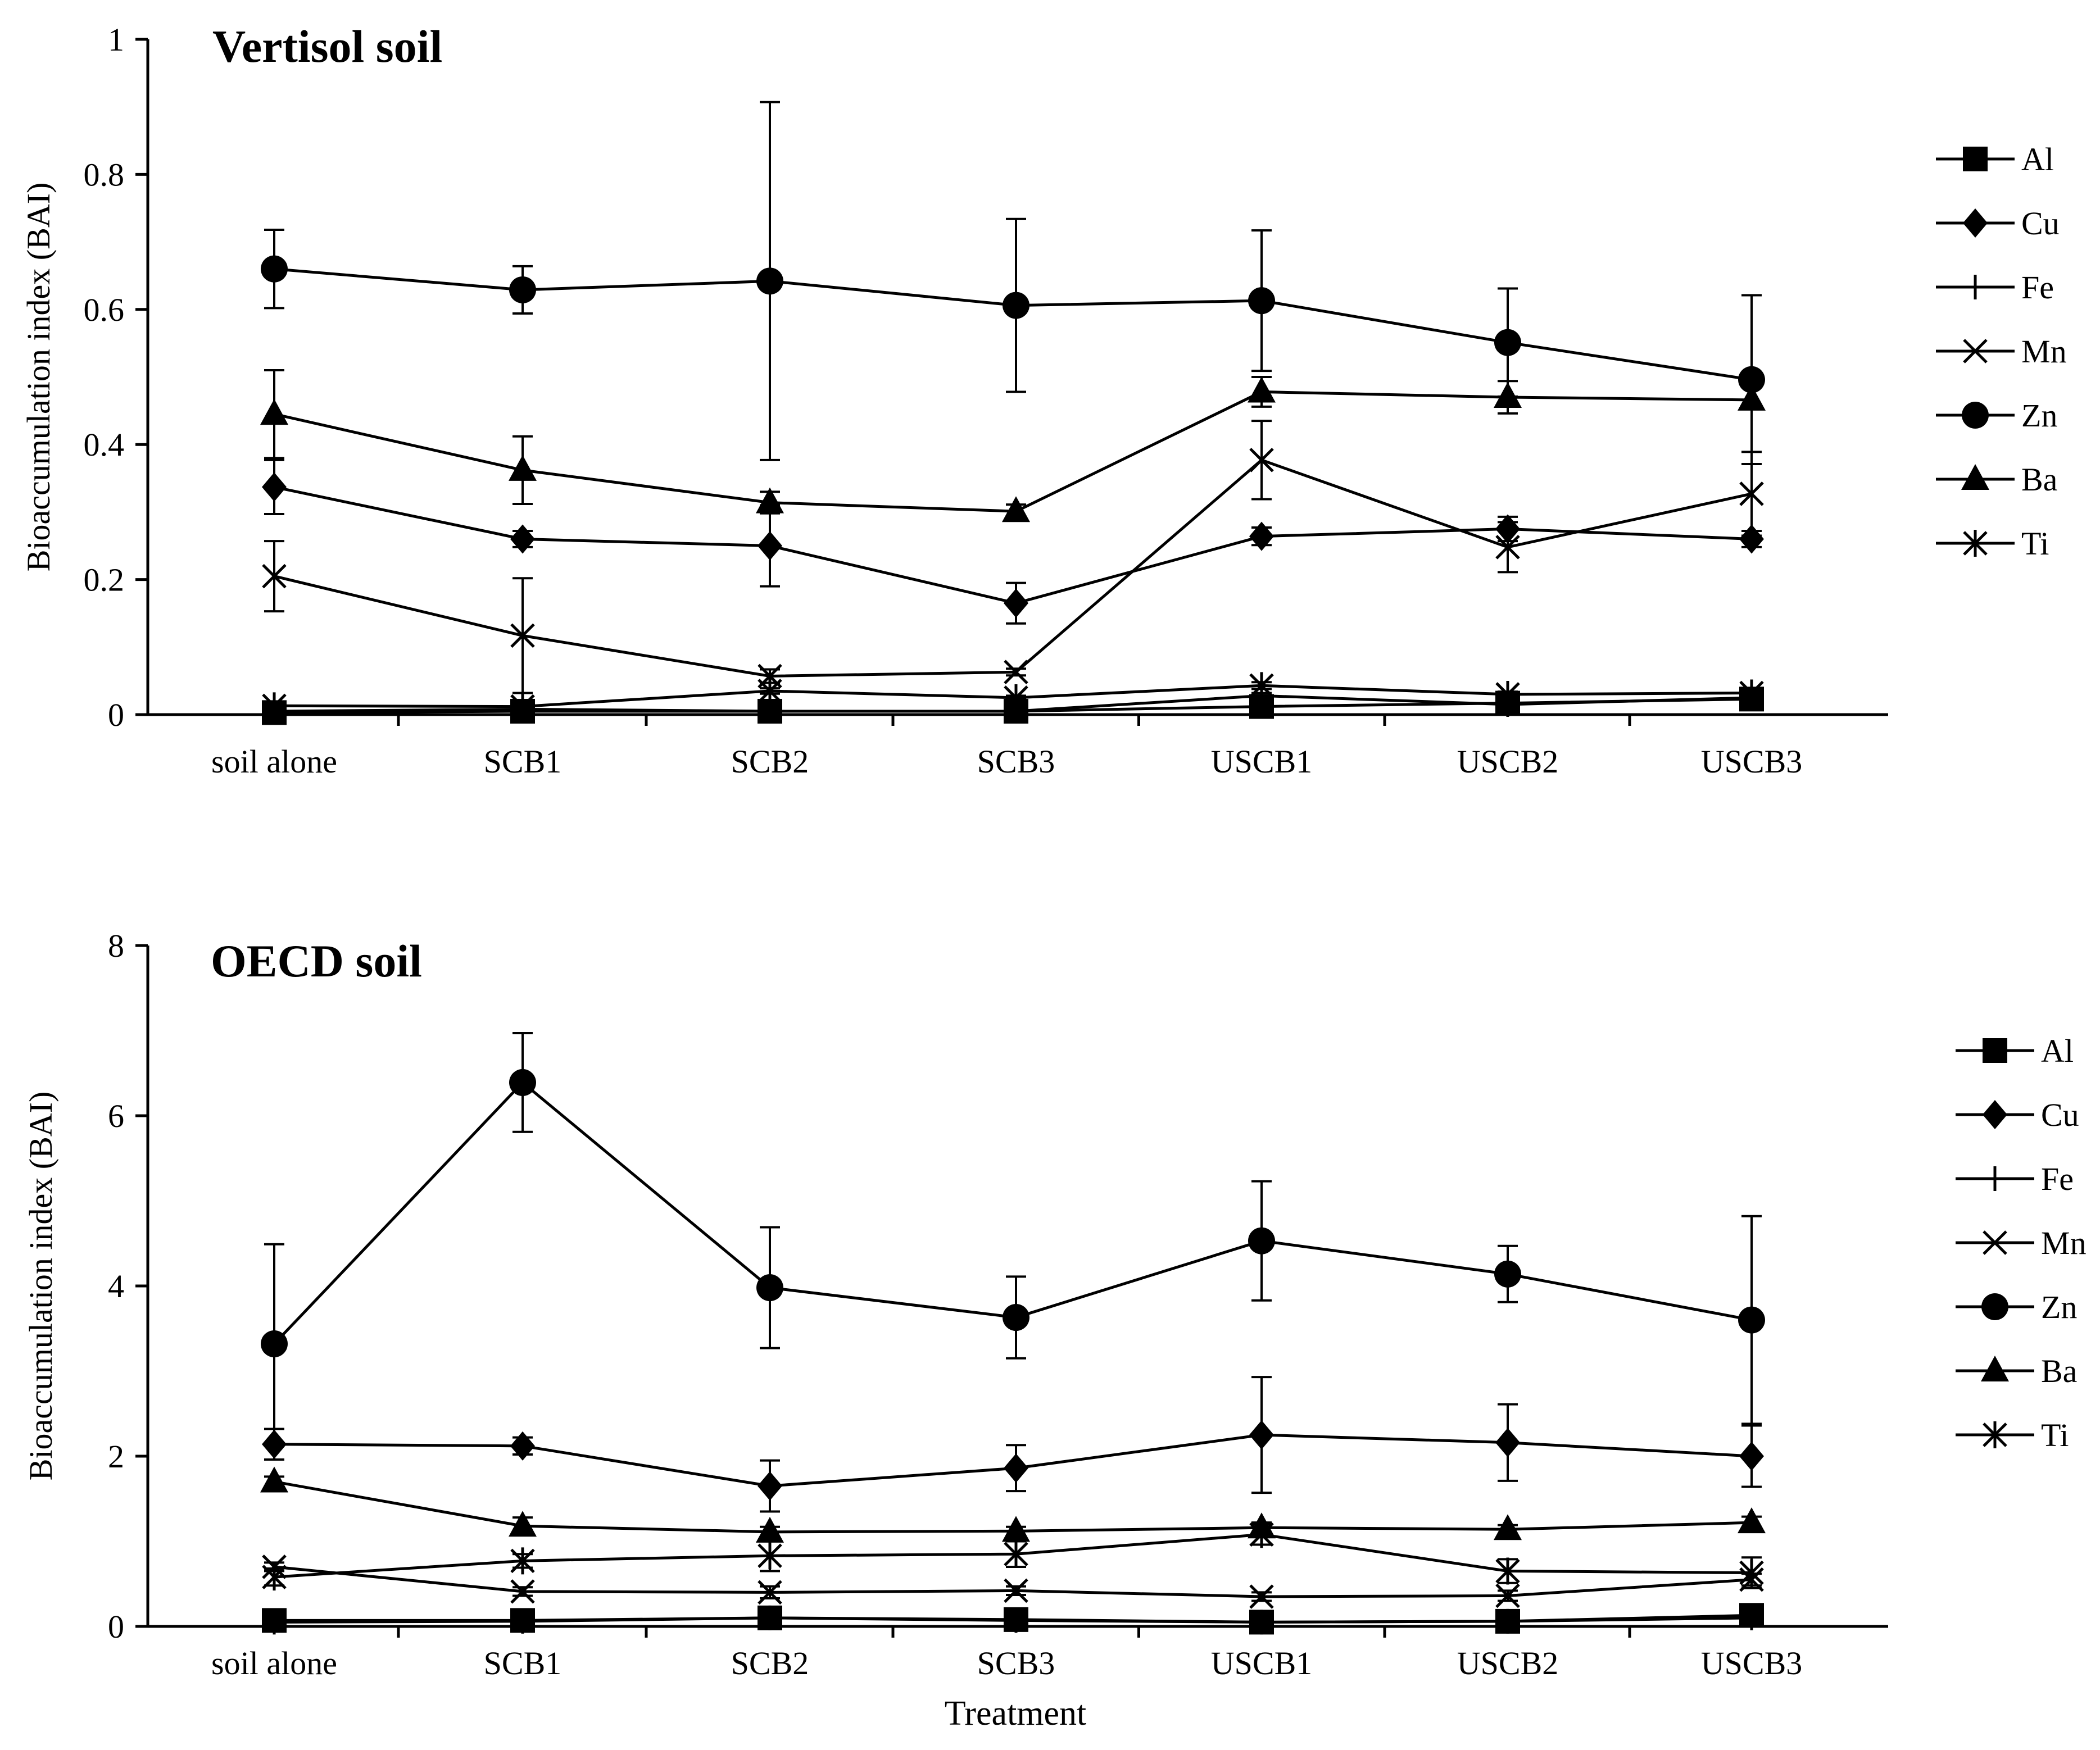  Describe the element at coordinates (2017, 1115) in the screenshot. I see `oecd-legend-item-cu: Cu` at that location.